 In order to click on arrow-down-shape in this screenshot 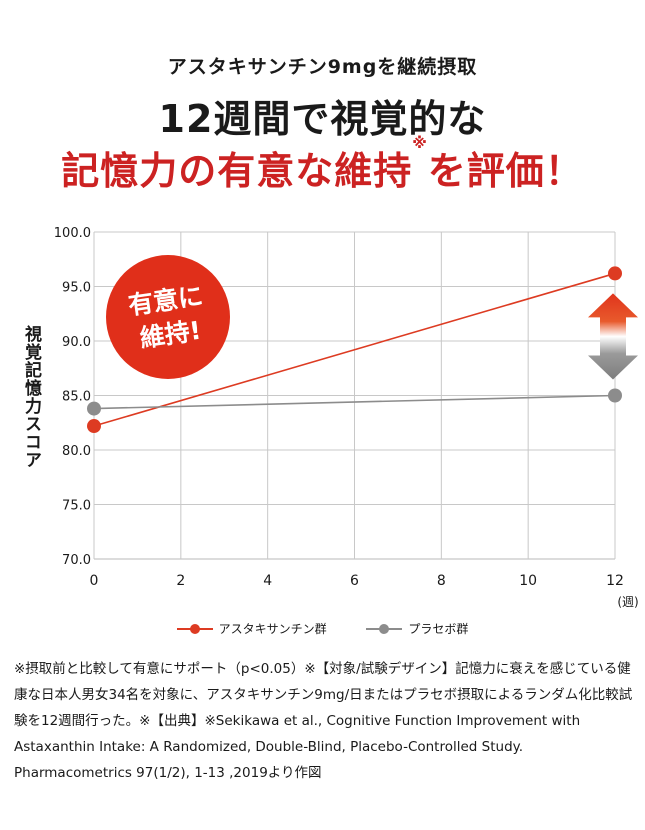, I will do `click(613, 358)`.